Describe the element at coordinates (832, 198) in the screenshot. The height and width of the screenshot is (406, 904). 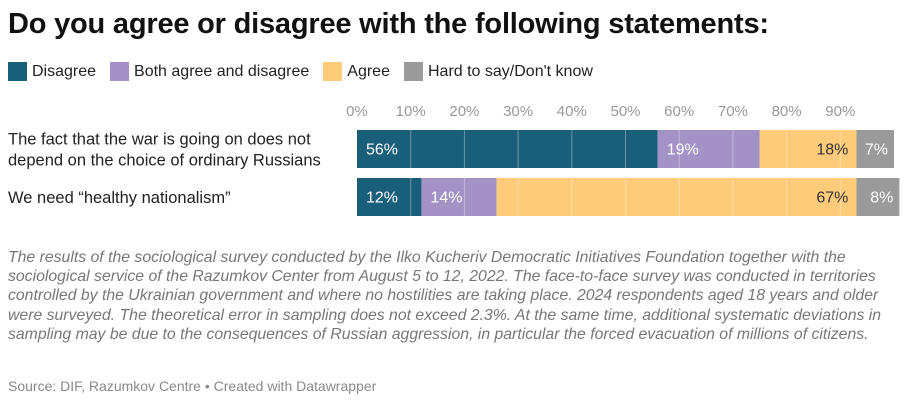
I see `bar-value-label: 67%` at that location.